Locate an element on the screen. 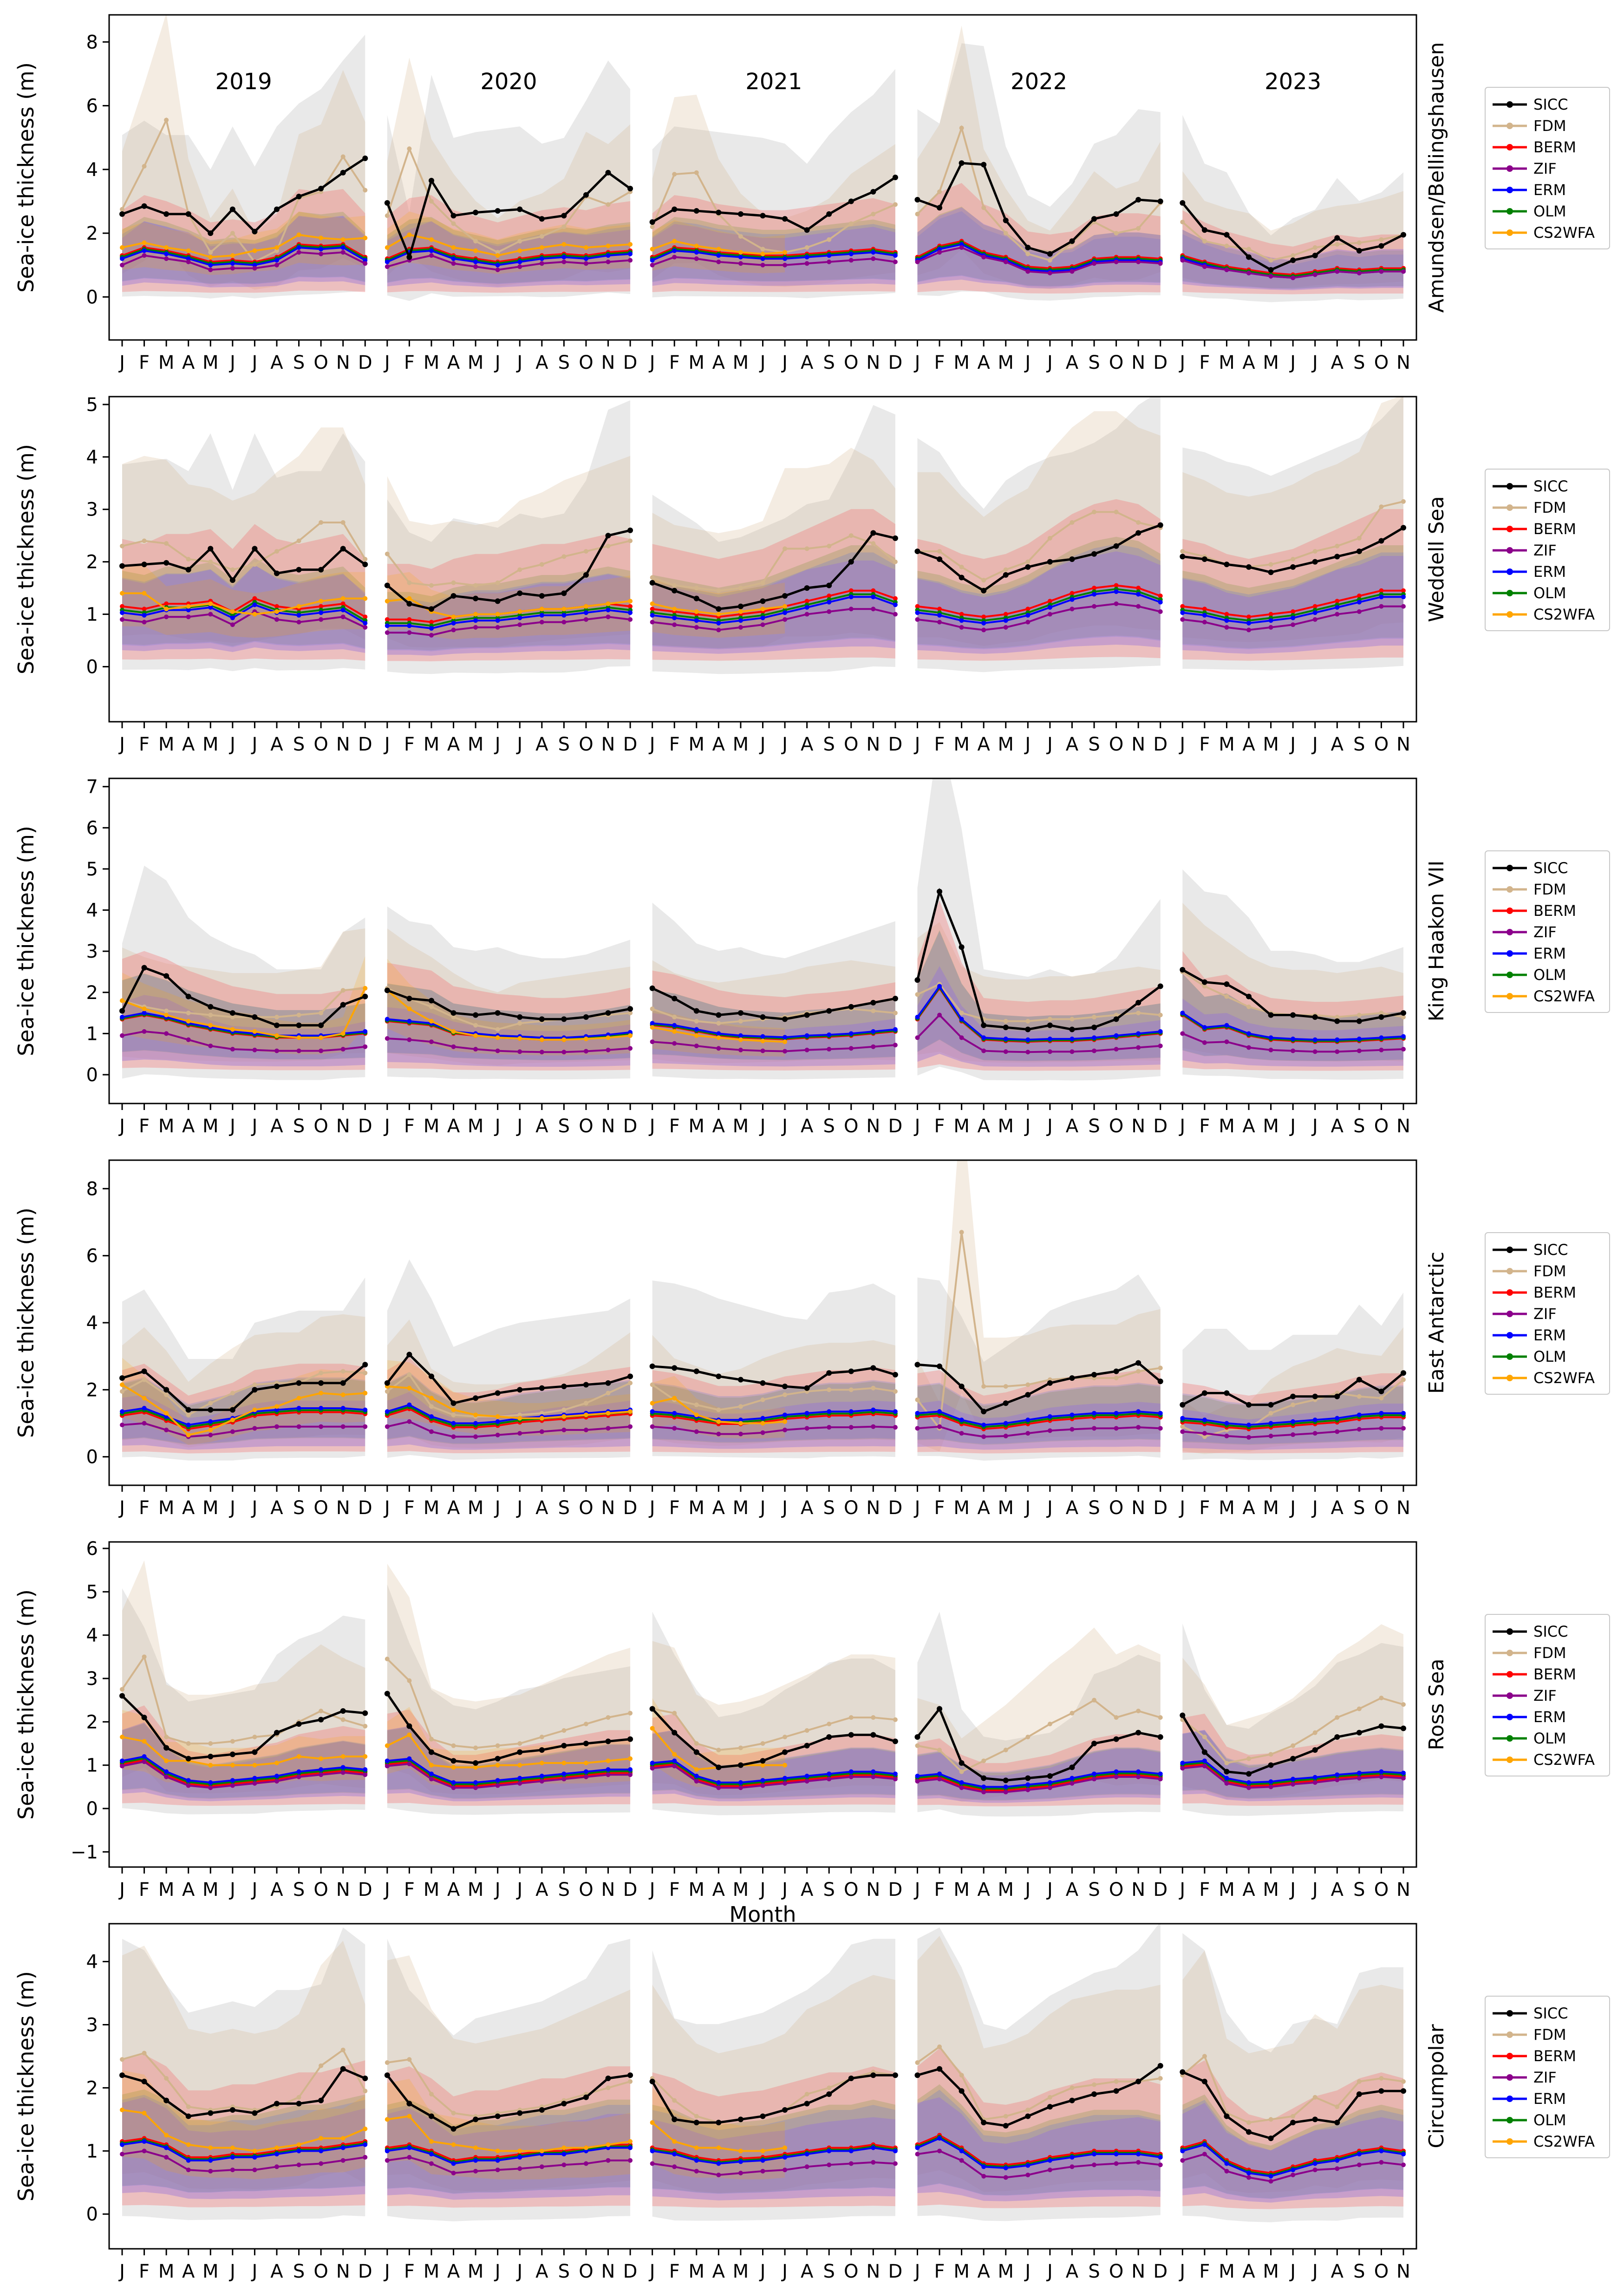 The image size is (1624, 2292). line-sicc is located at coordinates (774, 570).